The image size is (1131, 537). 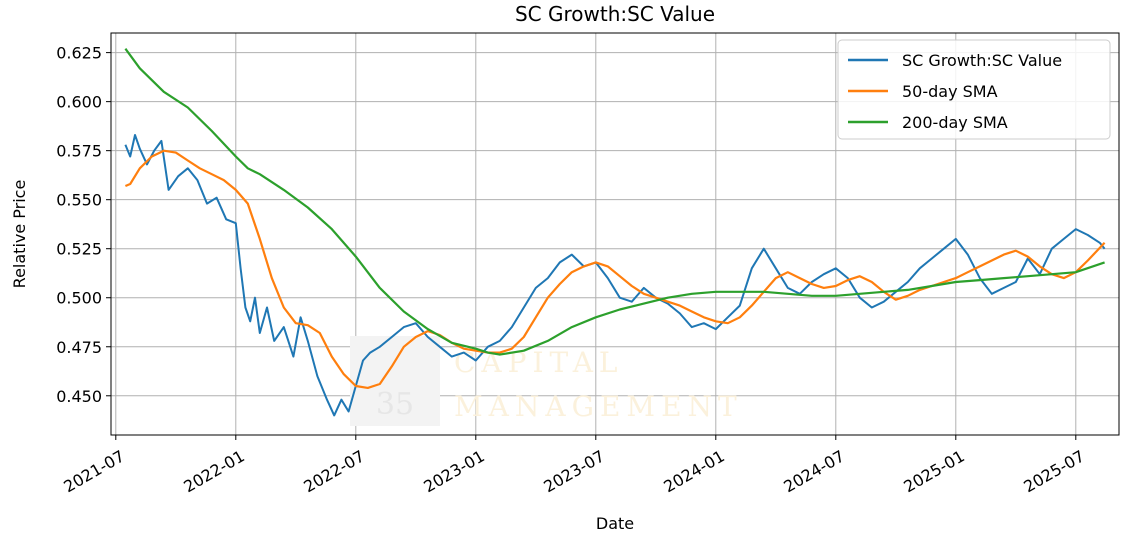 I want to click on y-axis-label: Relative Price, so click(x=19, y=234).